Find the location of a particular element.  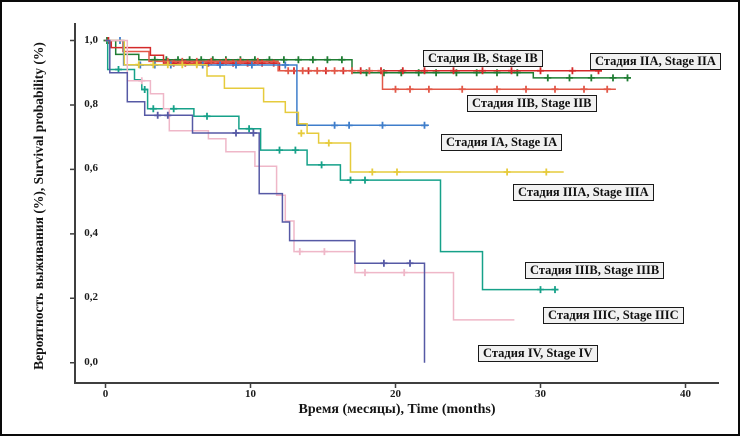

x-tick-label-30: 30 is located at coordinates (540, 394).